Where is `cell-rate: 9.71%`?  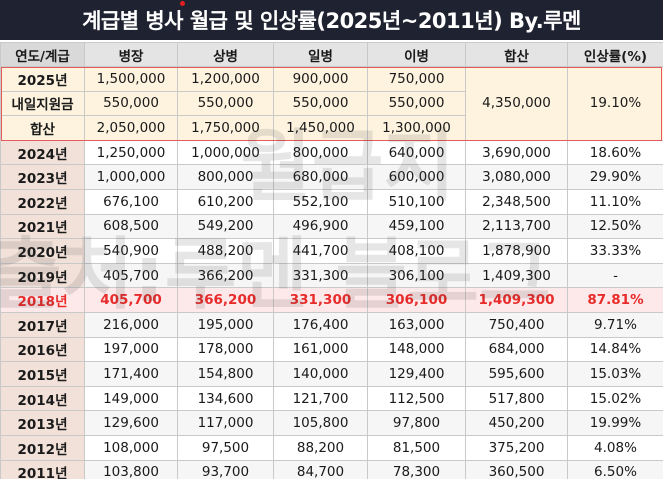
cell-rate: 9.71% is located at coordinates (615, 324).